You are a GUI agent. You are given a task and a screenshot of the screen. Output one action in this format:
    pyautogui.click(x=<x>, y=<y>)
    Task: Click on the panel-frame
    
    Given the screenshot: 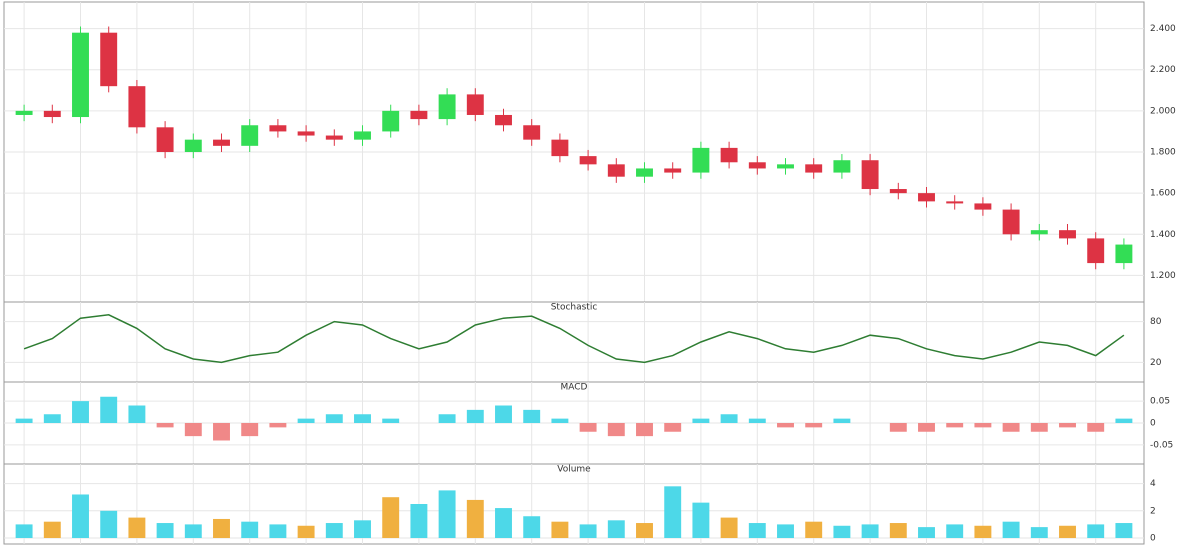 What is the action you would take?
    pyautogui.click(x=574, y=342)
    